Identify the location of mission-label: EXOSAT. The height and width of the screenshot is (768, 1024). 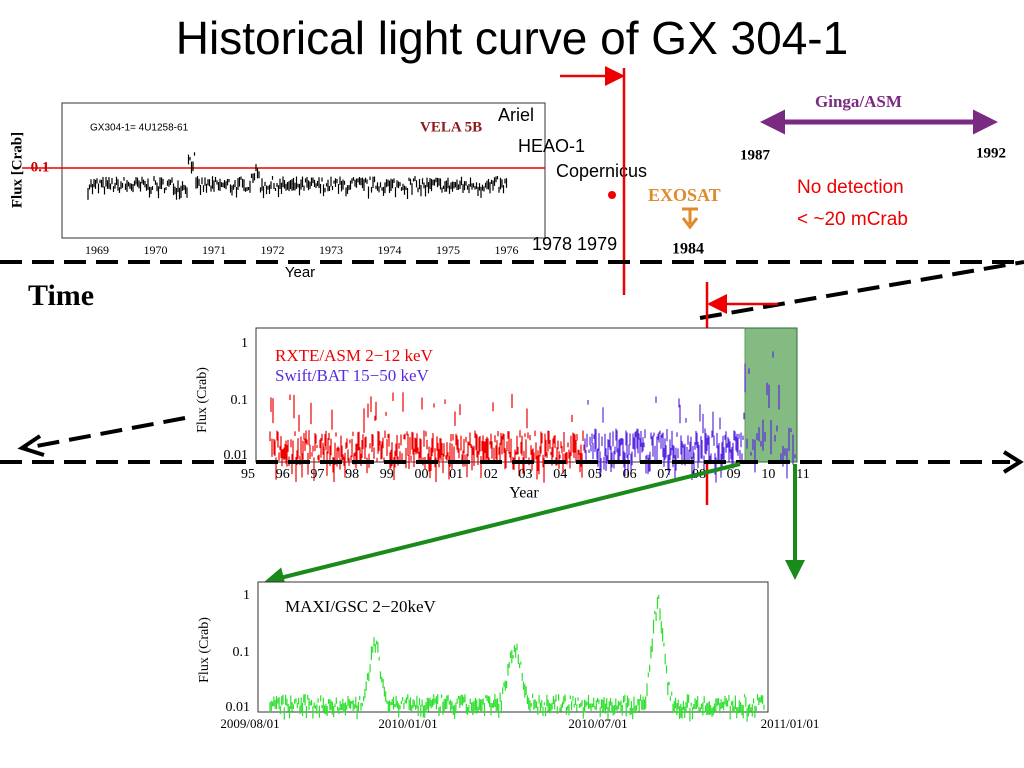
(684, 195).